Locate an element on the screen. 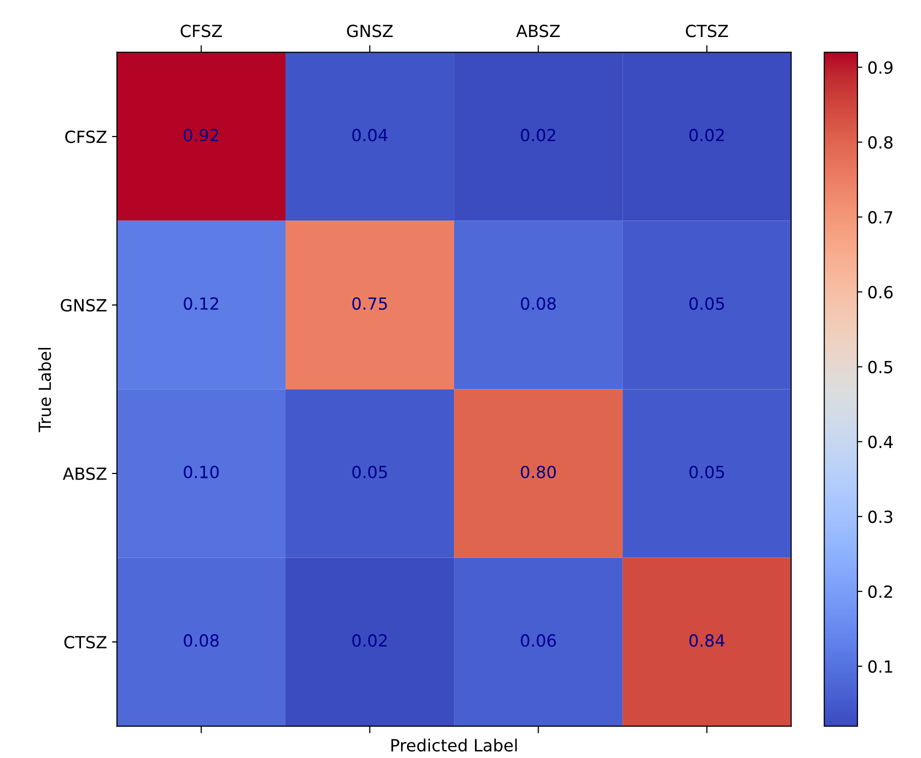  color-bar-label: 0.6 is located at coordinates (880, 292).